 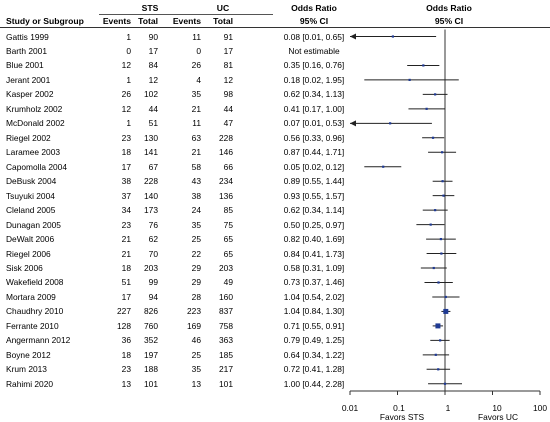 What do you see at coordinates (226, 296) in the screenshot?
I see `uc-total: 160` at bounding box center [226, 296].